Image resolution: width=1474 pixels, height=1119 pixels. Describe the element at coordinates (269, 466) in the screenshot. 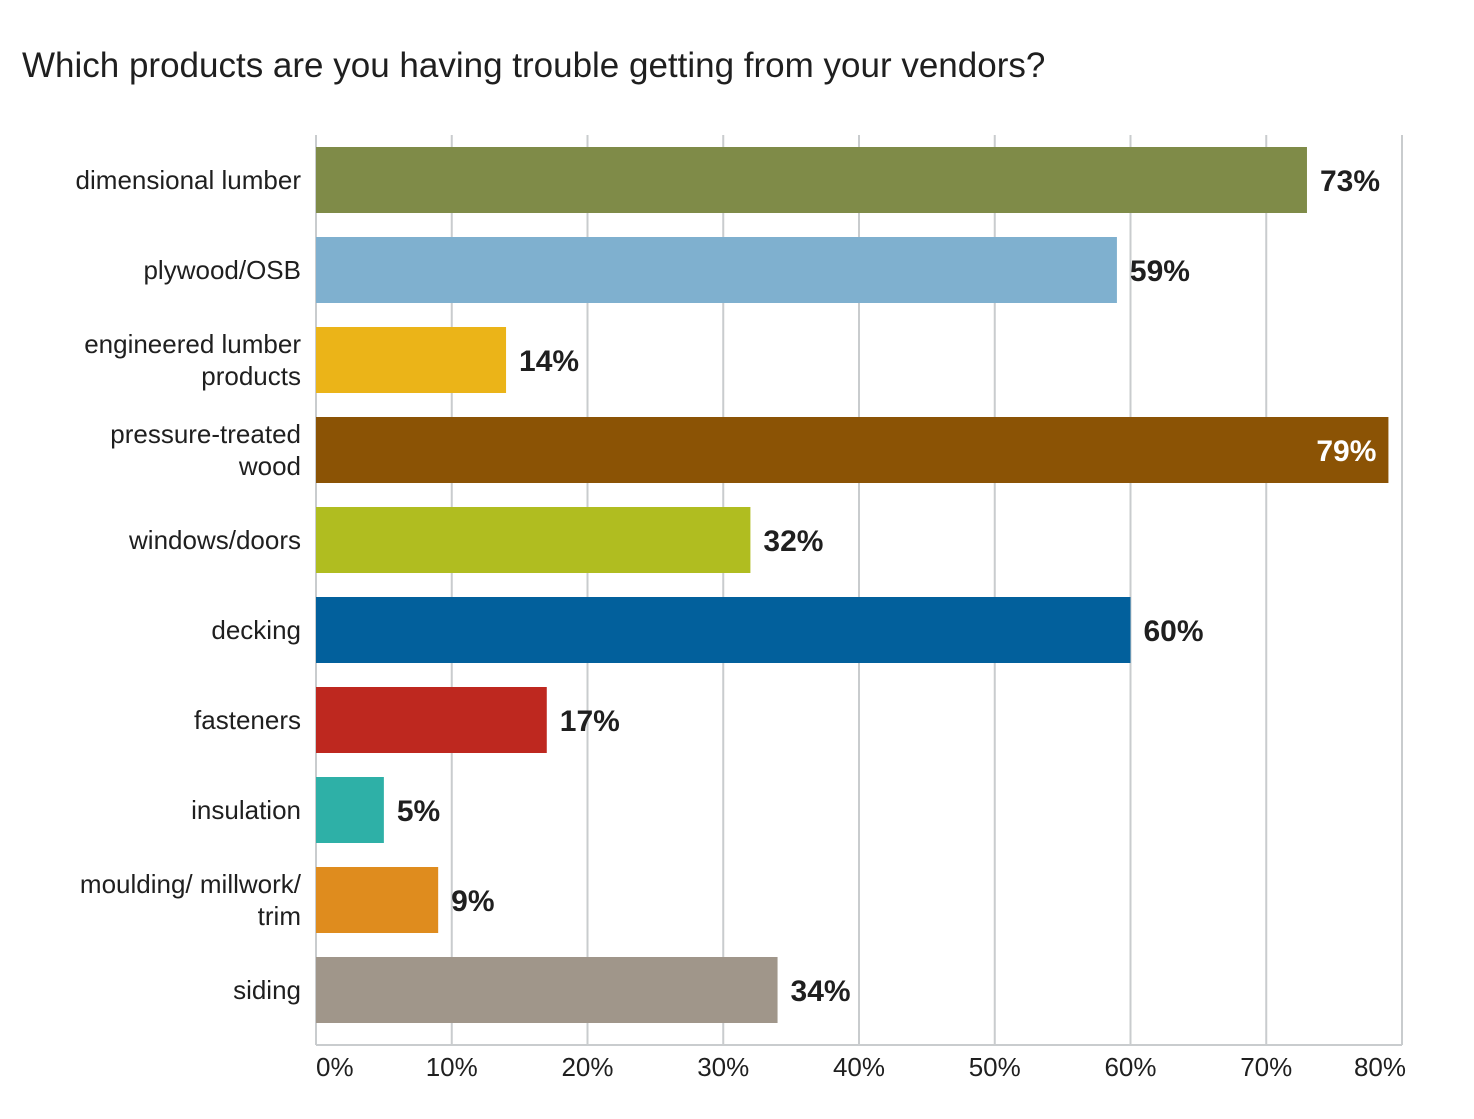

I see `category-label-line: wood` at that location.